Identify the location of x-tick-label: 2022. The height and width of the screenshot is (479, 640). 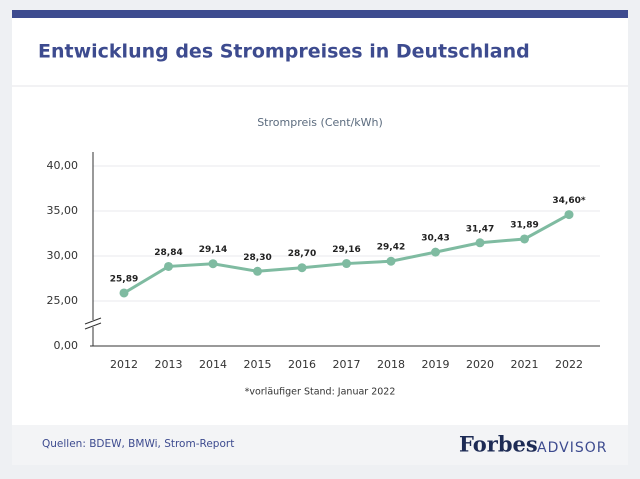
(569, 364).